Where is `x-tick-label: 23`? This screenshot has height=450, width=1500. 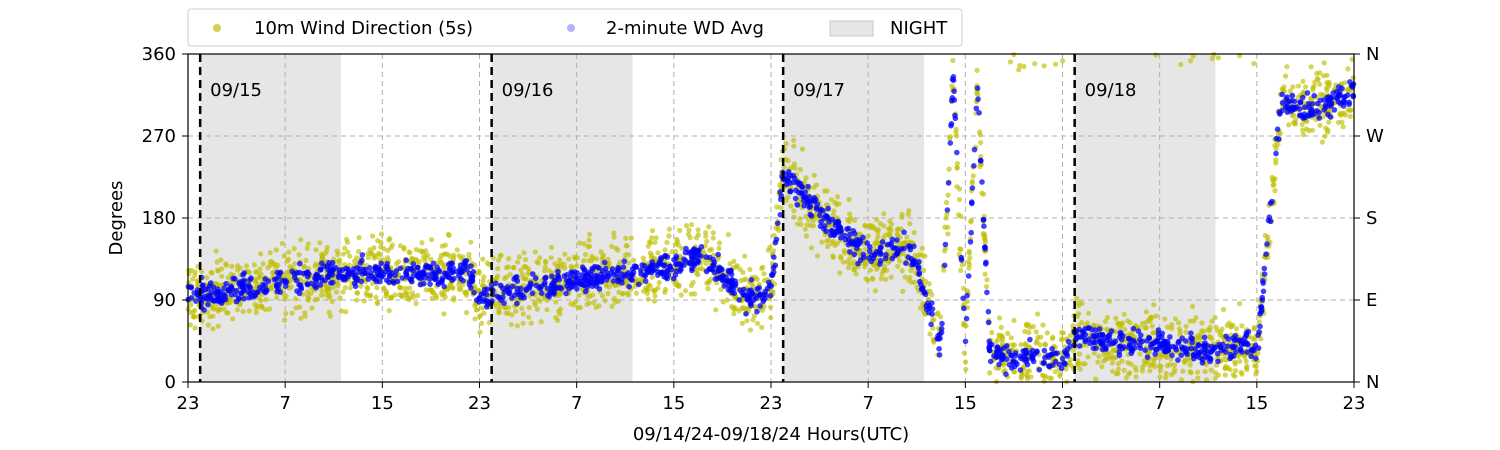 x-tick-label: 23 is located at coordinates (1354, 403).